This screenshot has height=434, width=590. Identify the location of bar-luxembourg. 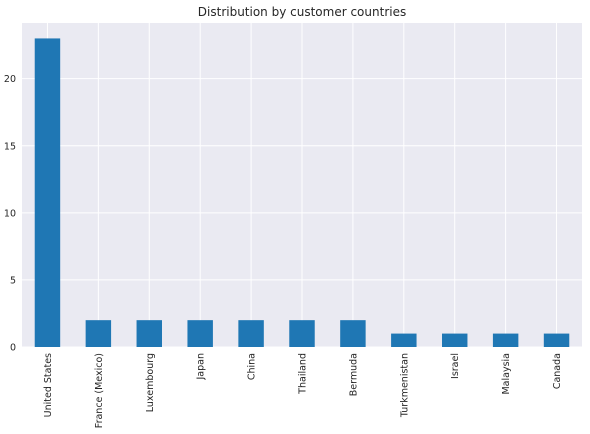
(149, 333).